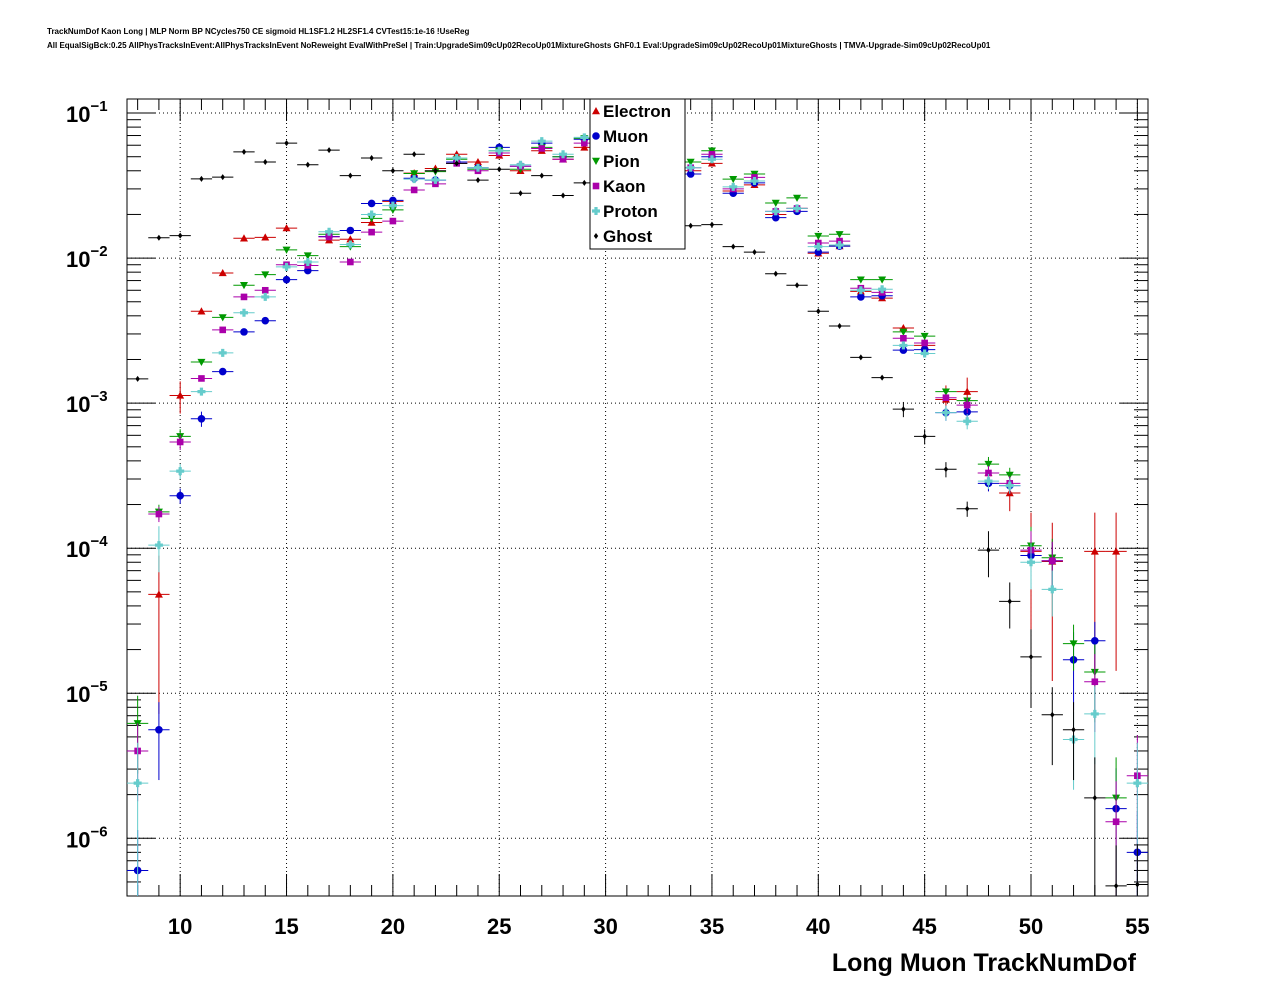  Describe the element at coordinates (712, 926) in the screenshot. I see `x-tick-label: 35` at that location.